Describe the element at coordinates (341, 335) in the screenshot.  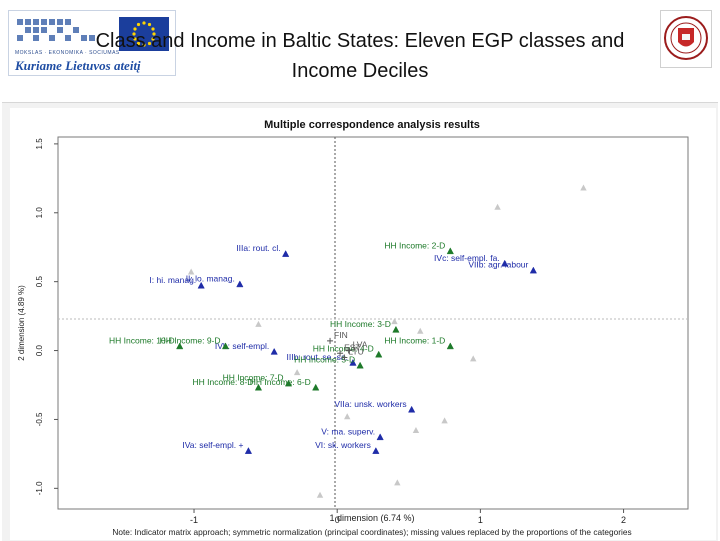
I see `country-point-label: FIN` at that location.